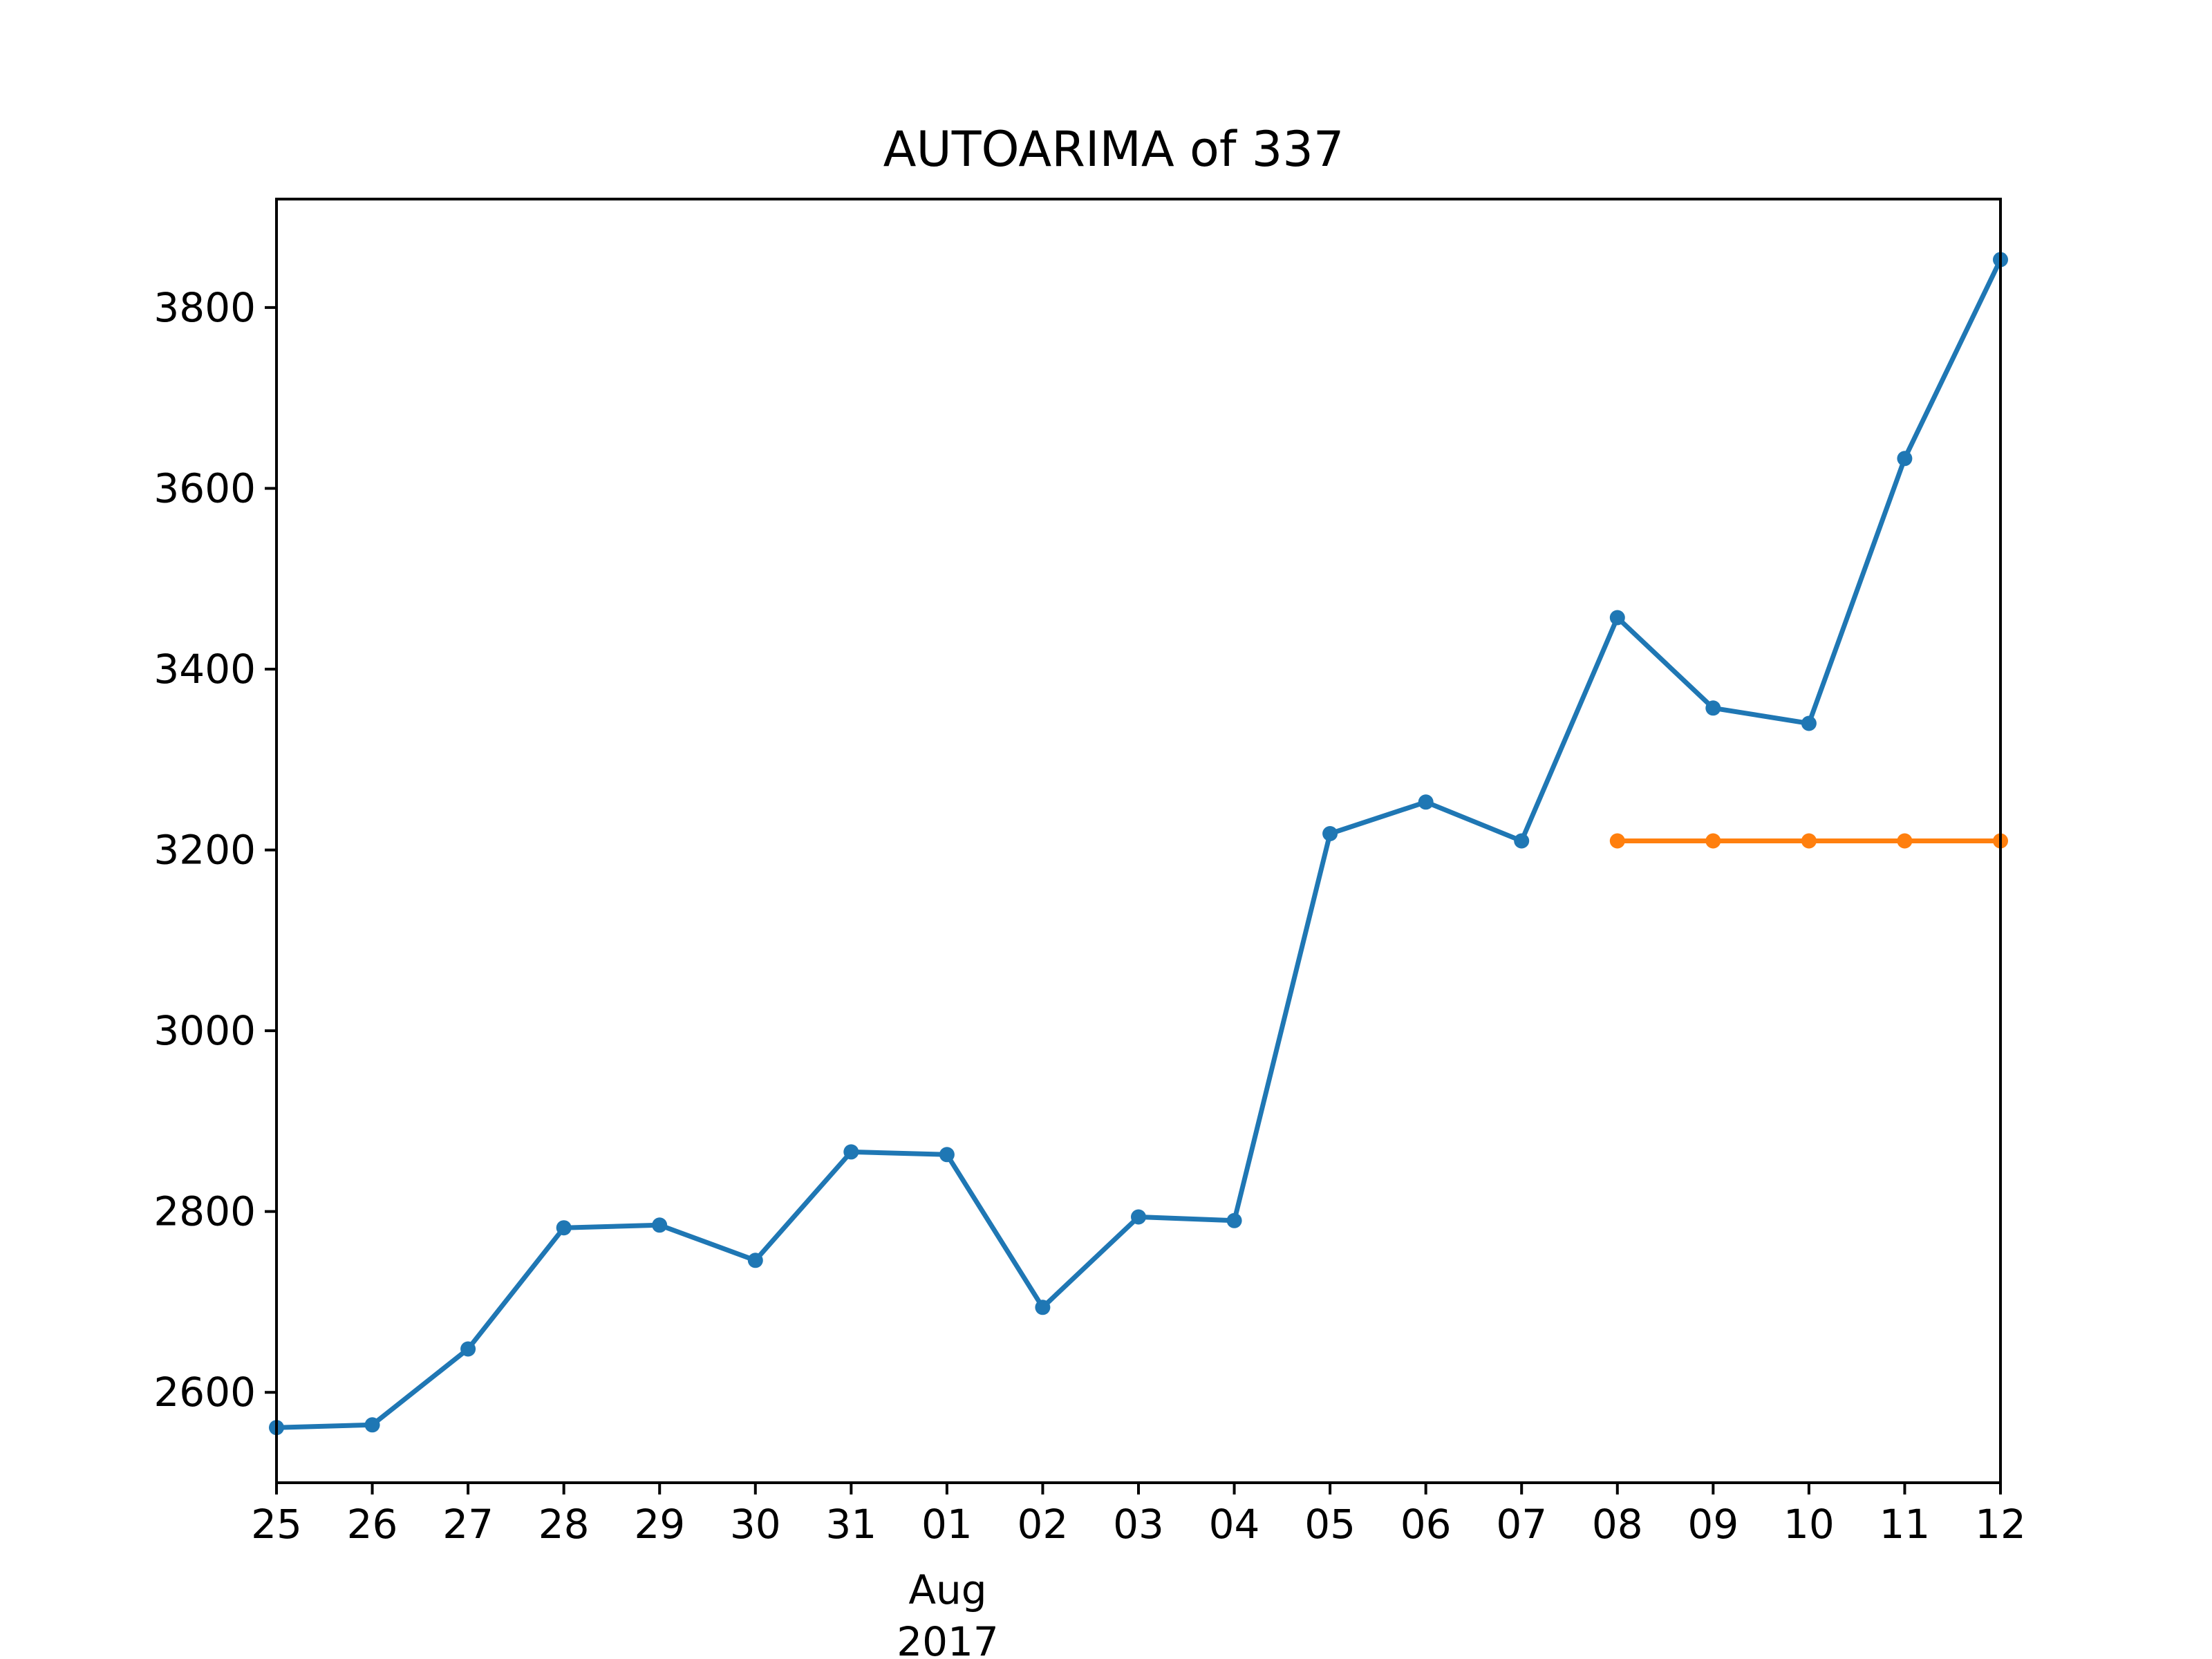 Image resolution: width=2212 pixels, height=1659 pixels. What do you see at coordinates (276, 1525) in the screenshot?
I see `x-tick-label: 25` at bounding box center [276, 1525].